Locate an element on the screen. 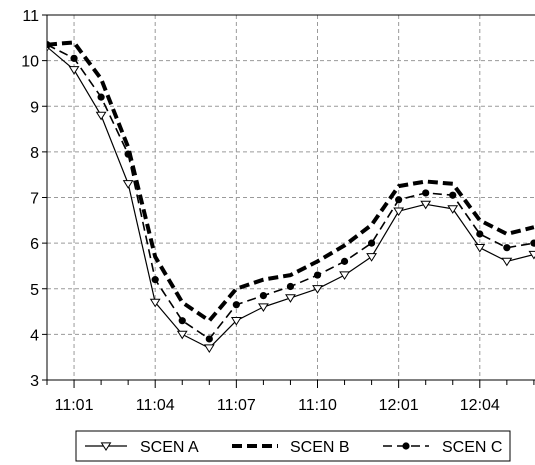  x-tick-label: 11:04 is located at coordinates (155, 405).